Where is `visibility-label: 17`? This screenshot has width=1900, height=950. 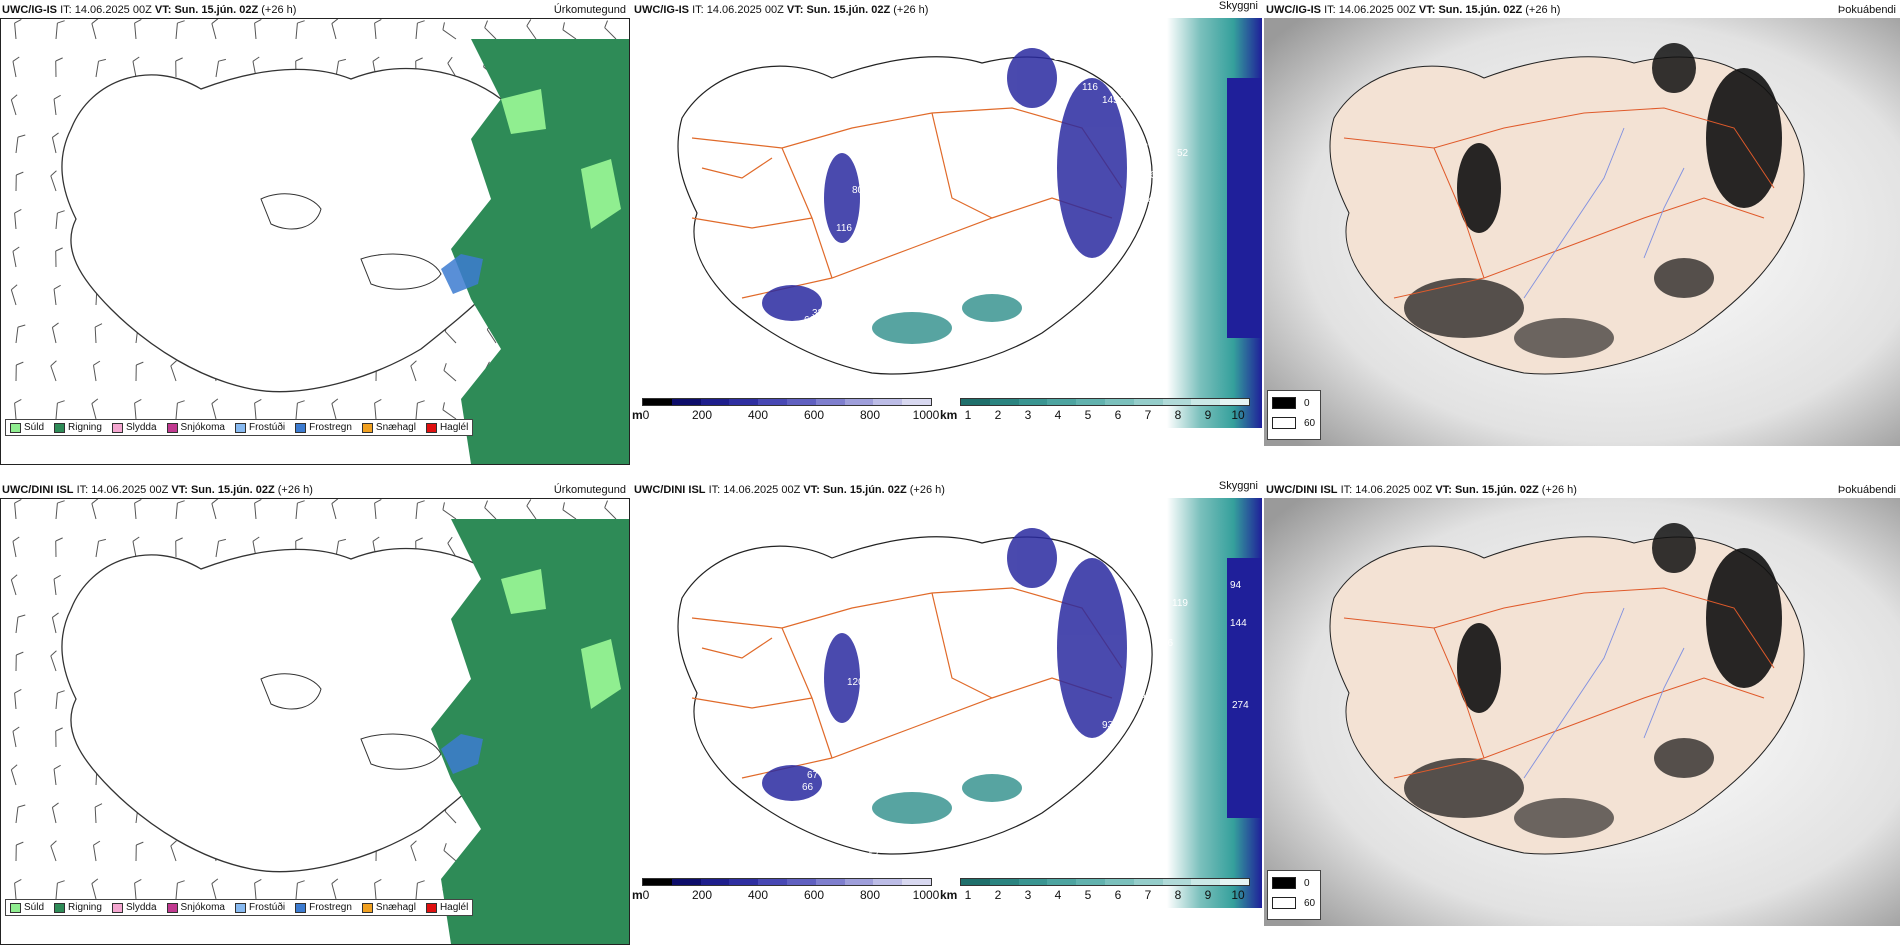
visibility-label: 17 is located at coordinates (874, 855).